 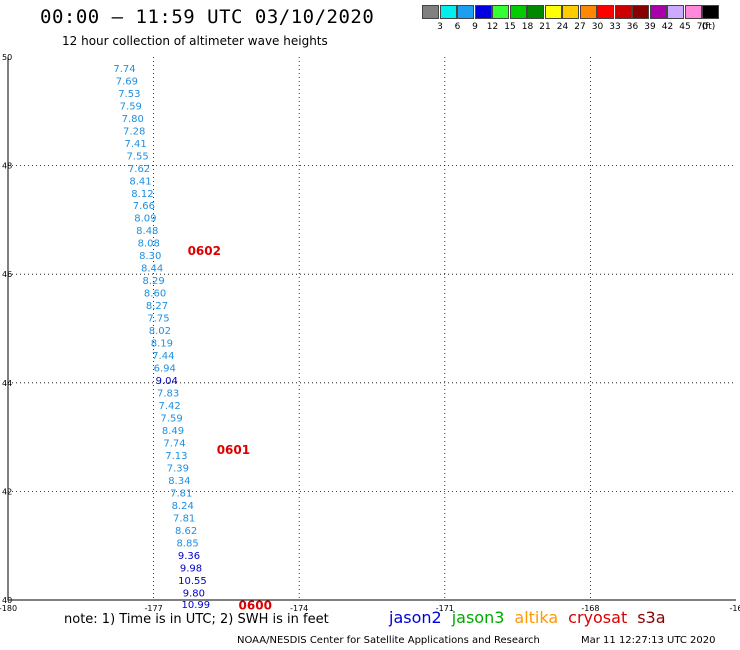 What do you see at coordinates (163, 356) in the screenshot?
I see `wave-height-label: 7.44` at bounding box center [163, 356].